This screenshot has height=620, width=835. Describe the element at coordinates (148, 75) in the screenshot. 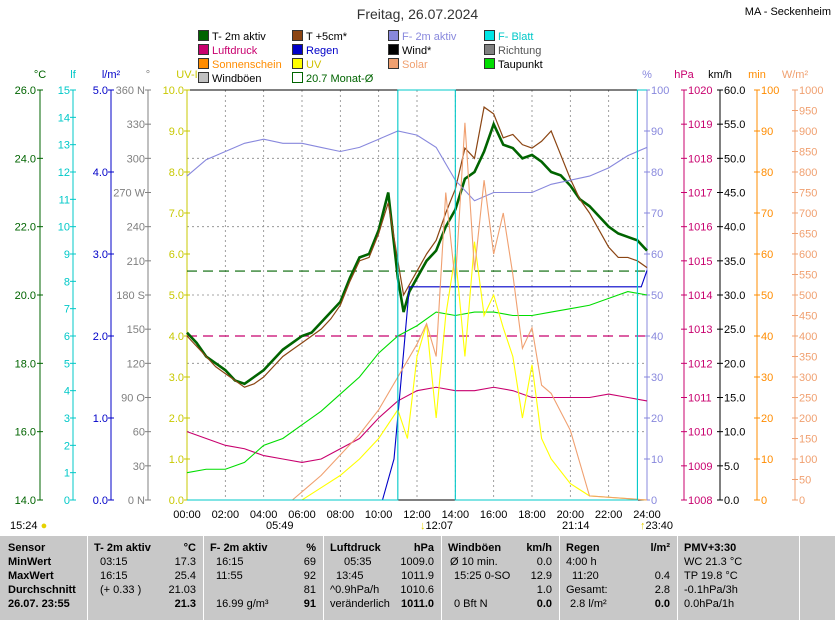

I see `axis-unit-dir: °` at that location.